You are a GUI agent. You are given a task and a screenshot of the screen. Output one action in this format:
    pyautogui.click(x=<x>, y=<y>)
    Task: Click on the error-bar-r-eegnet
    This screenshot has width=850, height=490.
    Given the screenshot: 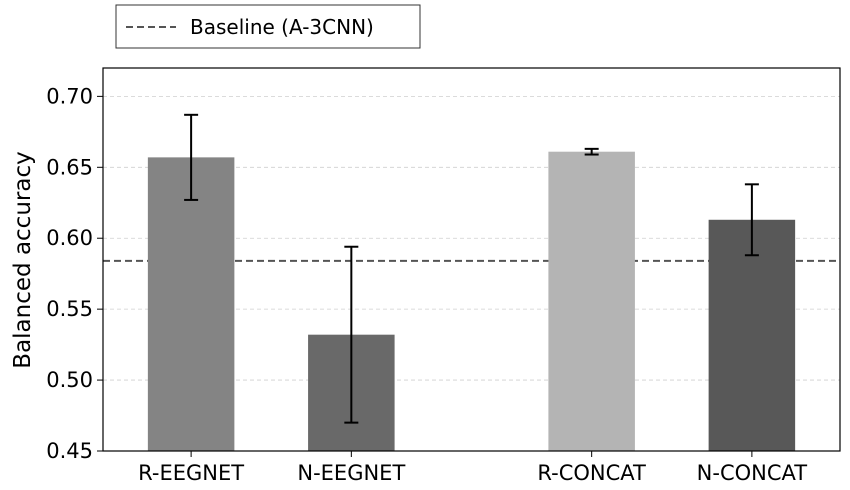 What is the action you would take?
    pyautogui.click(x=191, y=157)
    